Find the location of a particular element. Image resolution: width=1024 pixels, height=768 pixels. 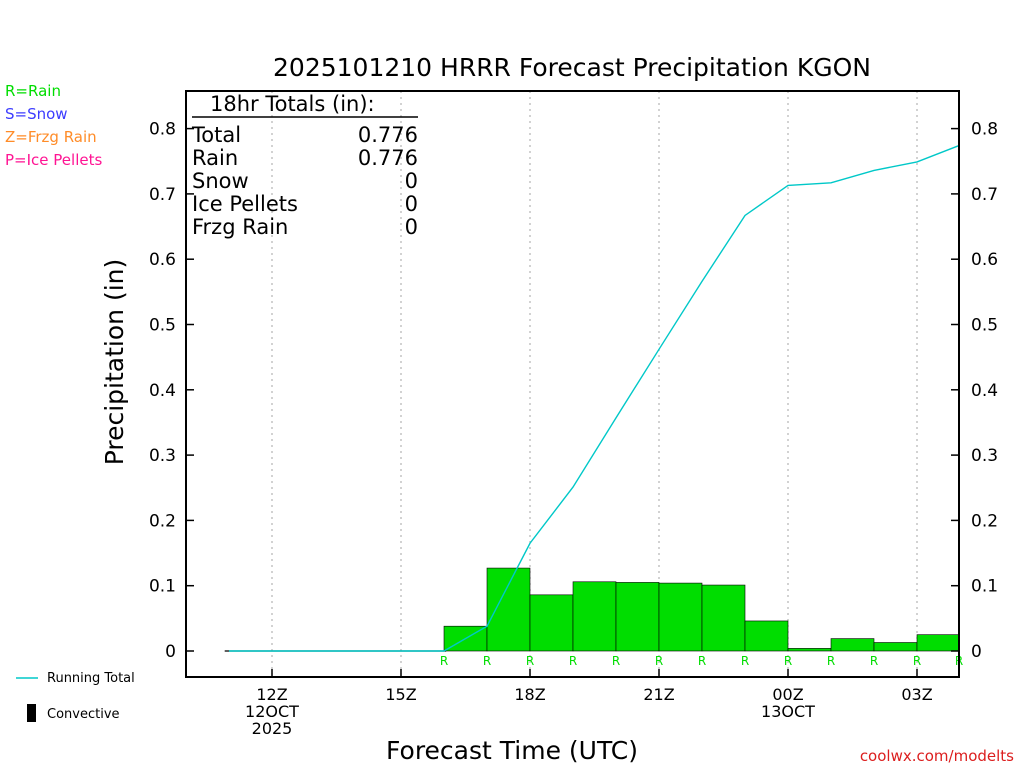

totals-row-label: Total is located at coordinates (216, 135).